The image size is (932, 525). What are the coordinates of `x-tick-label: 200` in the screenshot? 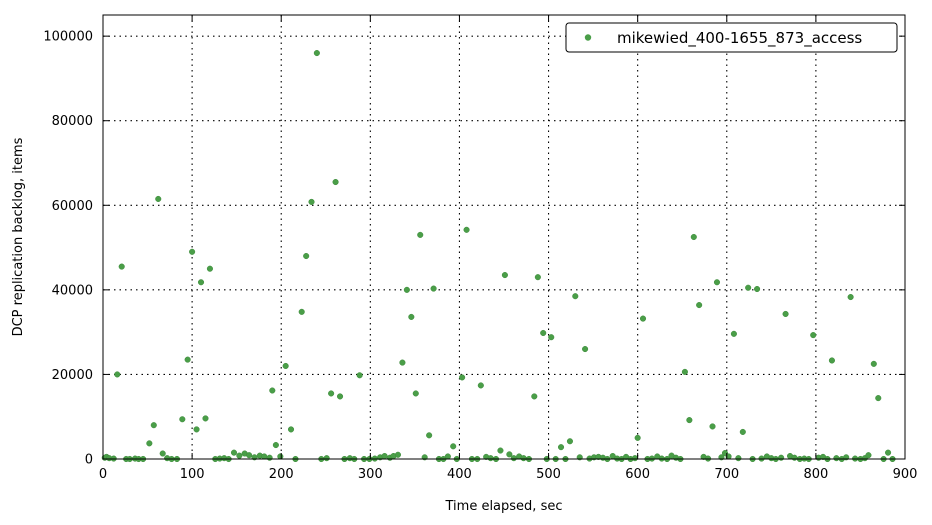 It's located at (281, 474).